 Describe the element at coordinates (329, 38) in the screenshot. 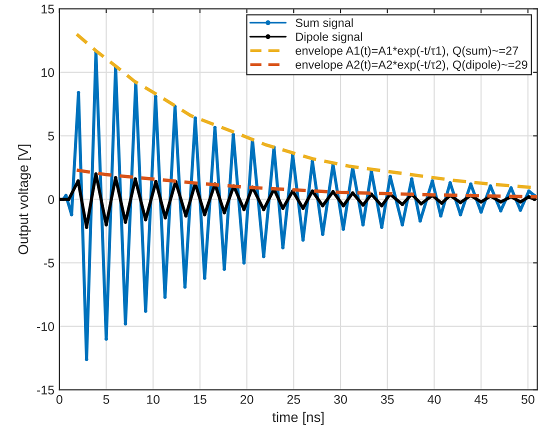

I see `legend-label: Dipole signal` at that location.